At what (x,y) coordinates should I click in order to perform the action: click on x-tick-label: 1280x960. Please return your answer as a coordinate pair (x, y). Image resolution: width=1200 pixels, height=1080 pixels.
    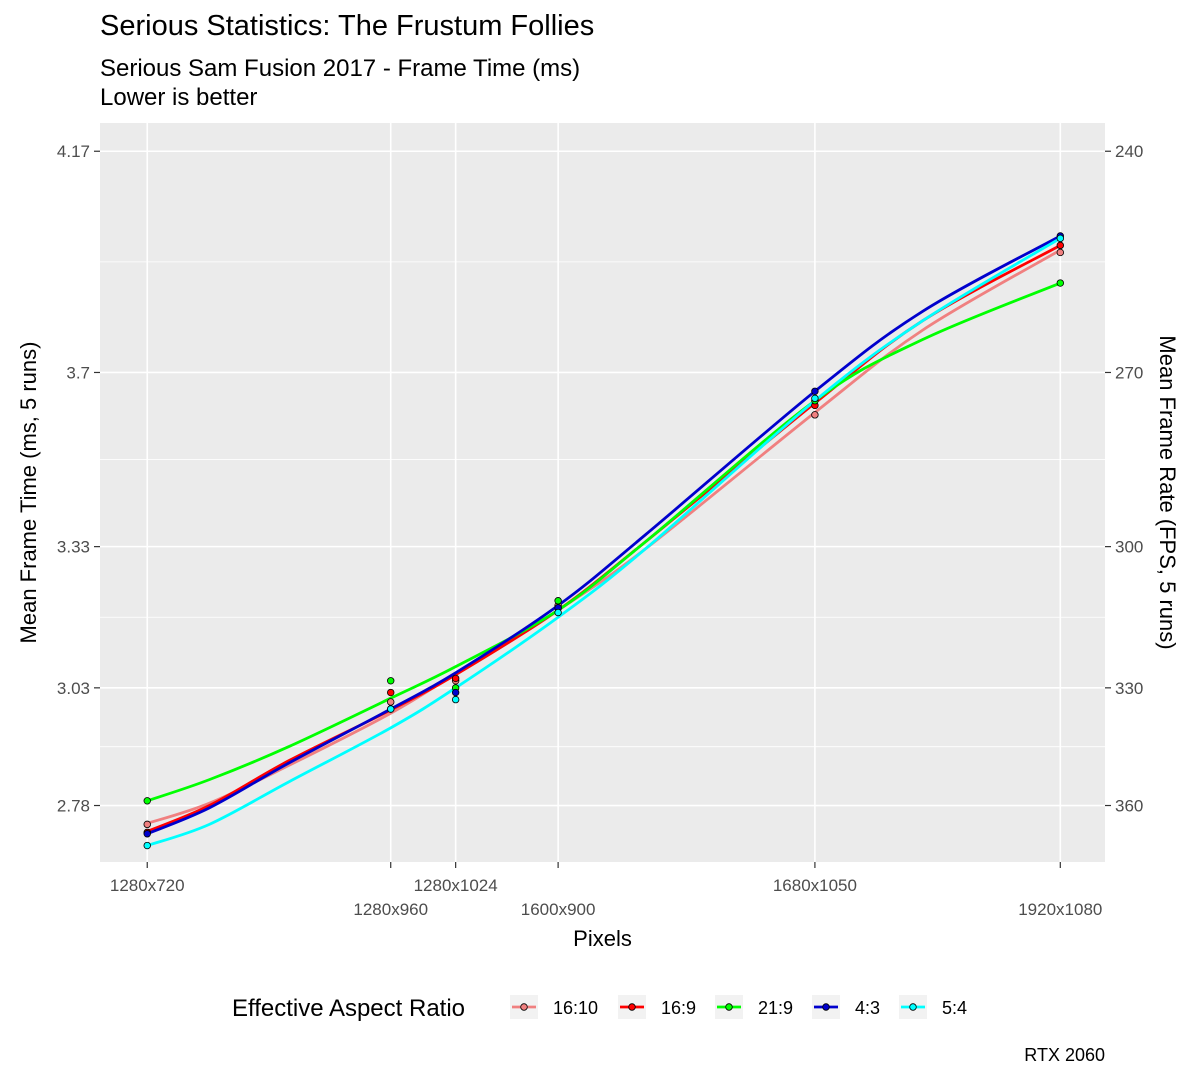
    Looking at the image, I should click on (390, 909).